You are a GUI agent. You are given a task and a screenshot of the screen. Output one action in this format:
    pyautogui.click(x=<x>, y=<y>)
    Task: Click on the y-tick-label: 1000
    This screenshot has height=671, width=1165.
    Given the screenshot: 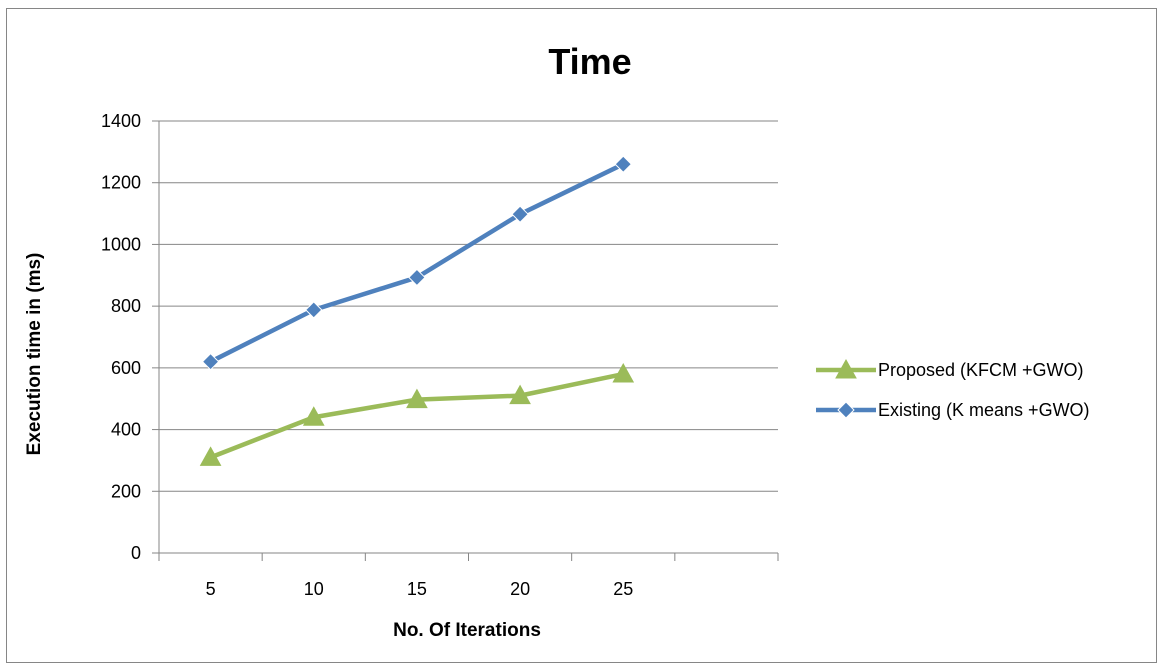 What is the action you would take?
    pyautogui.click(x=121, y=244)
    